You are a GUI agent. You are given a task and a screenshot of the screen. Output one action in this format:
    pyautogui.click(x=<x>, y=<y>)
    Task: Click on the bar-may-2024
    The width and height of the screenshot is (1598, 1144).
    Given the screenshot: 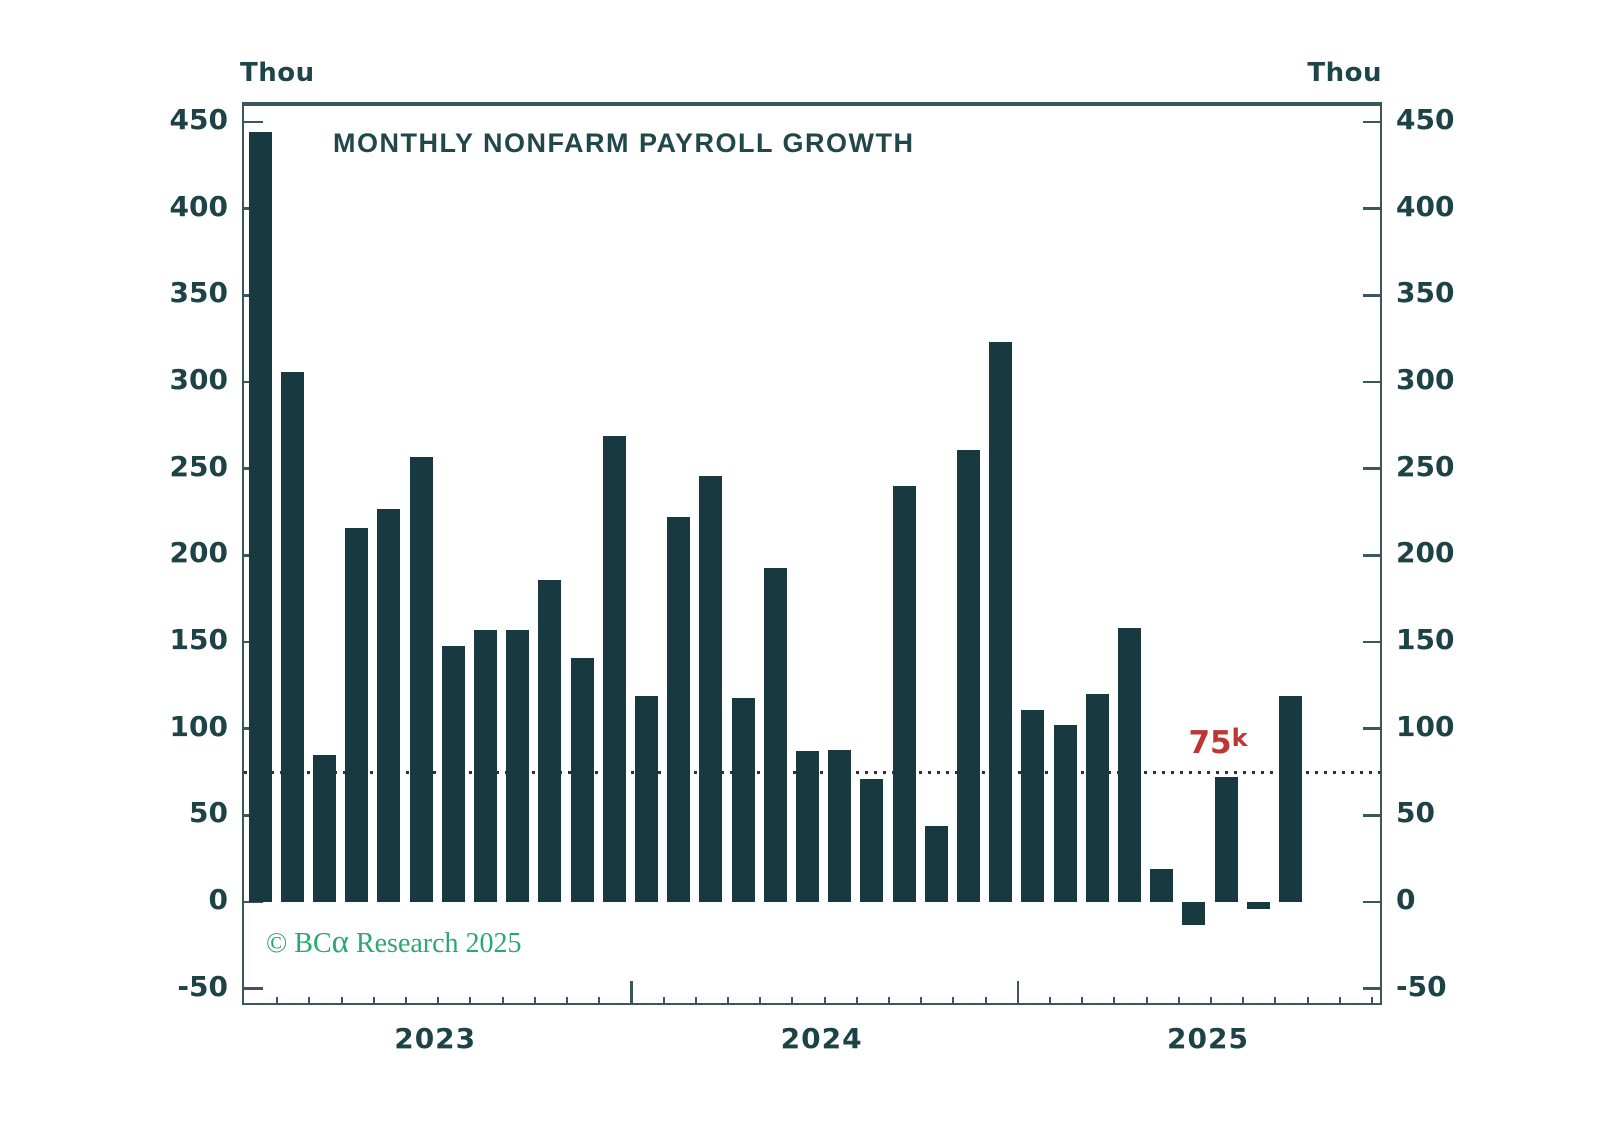 What is the action you would take?
    pyautogui.click(x=775, y=734)
    